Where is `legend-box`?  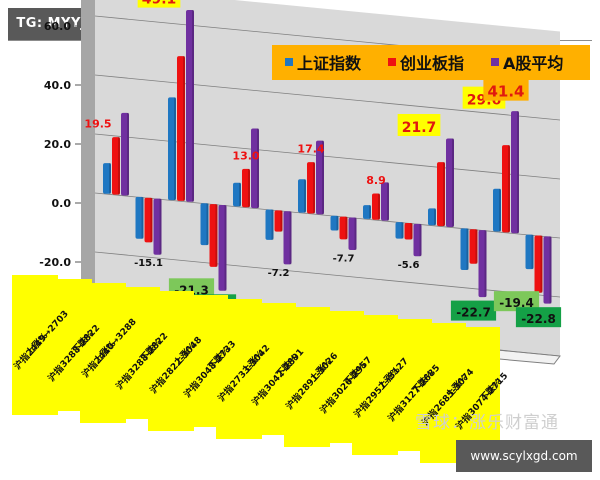 legend-box is located at coordinates (431, 62).